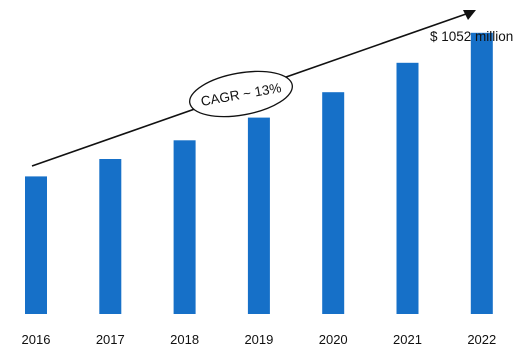 The image size is (532, 353). I want to click on bar-2019, so click(258, 215).